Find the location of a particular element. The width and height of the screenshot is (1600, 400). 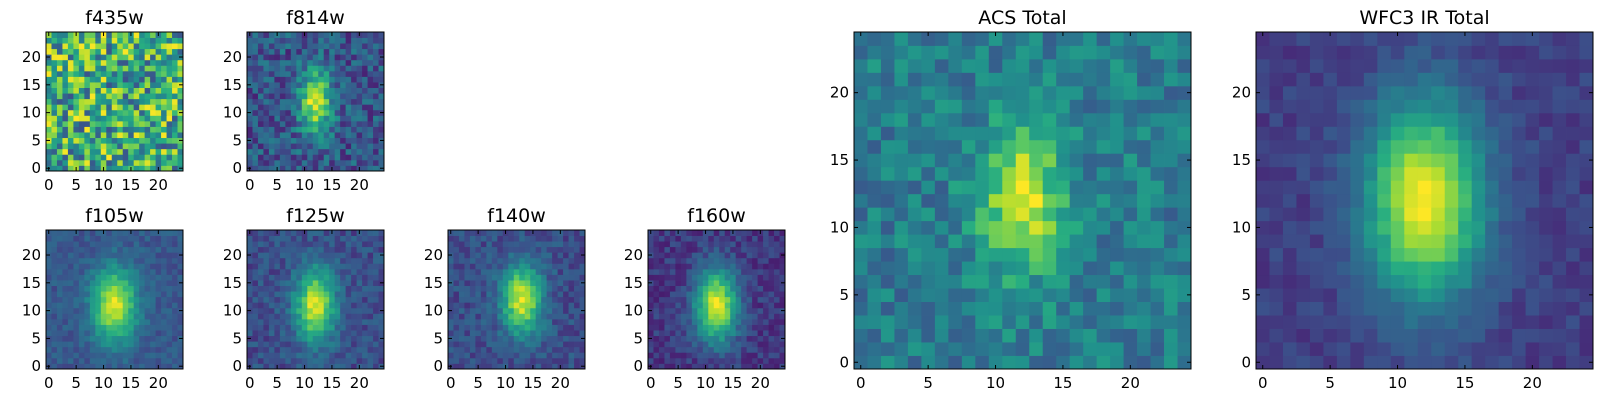

x-tick-label: 0 is located at coordinates (250, 383).